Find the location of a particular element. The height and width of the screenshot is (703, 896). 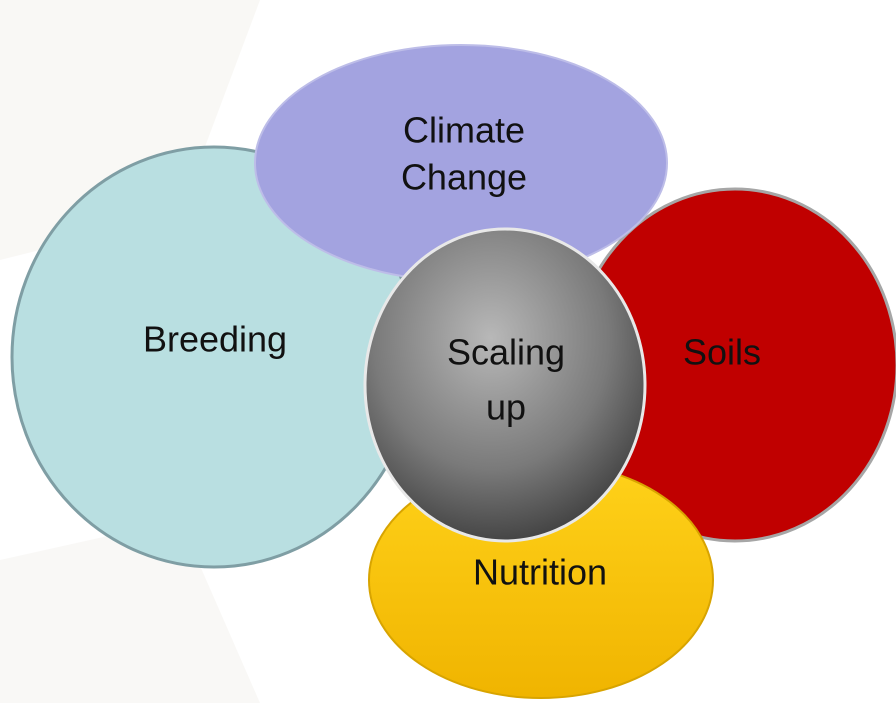

node-label: up is located at coordinates (506, 407).